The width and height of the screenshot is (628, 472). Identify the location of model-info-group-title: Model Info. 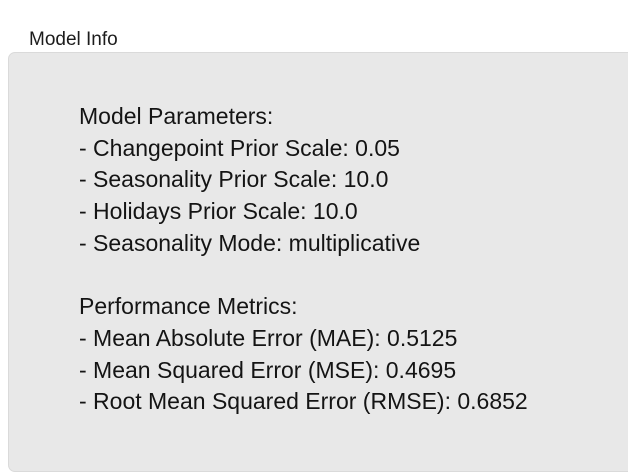
(73, 39).